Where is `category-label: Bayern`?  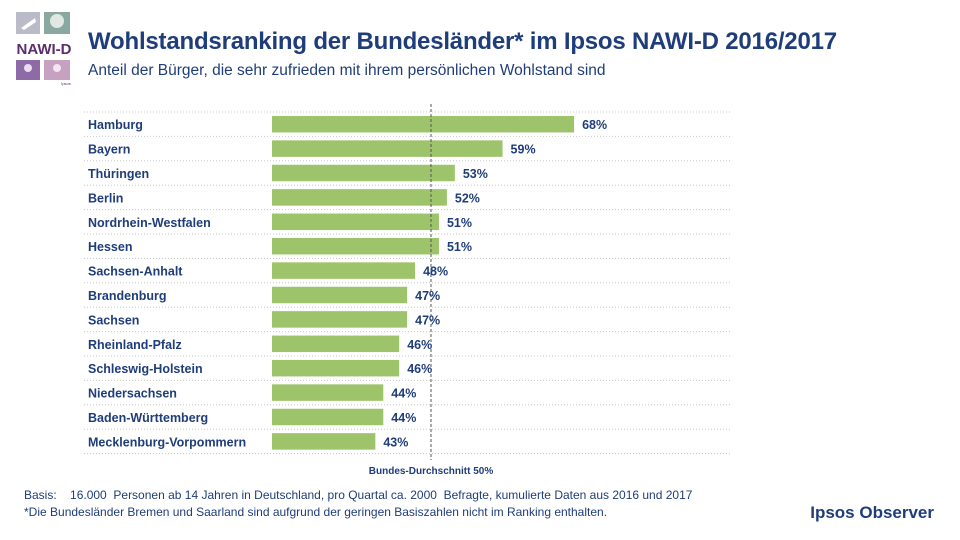
category-label: Bayern is located at coordinates (109, 150).